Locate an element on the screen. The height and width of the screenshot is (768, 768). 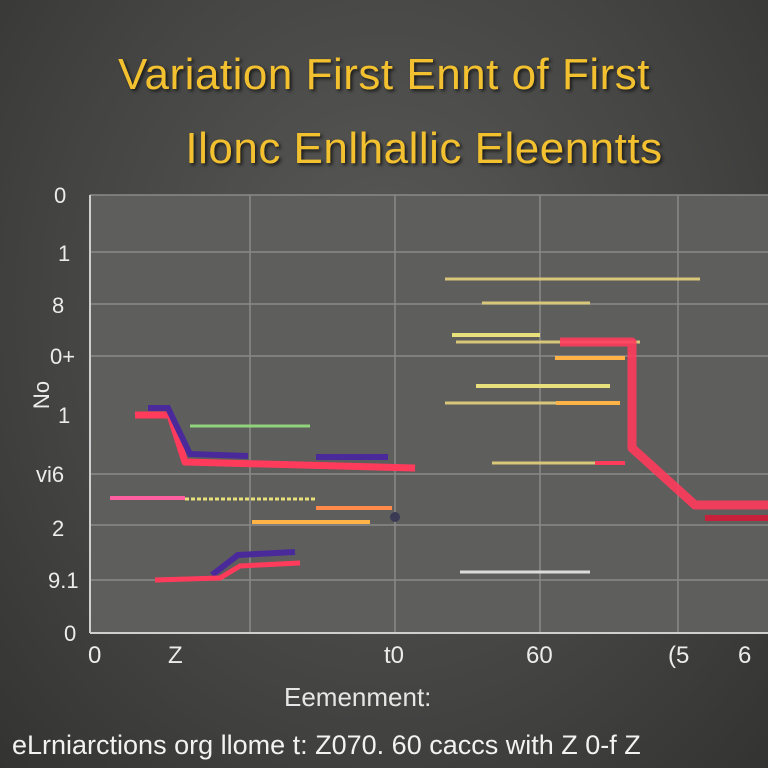
chart-subtitle: Ilonc Enlhallic Eleenntts is located at coordinates (424, 148).